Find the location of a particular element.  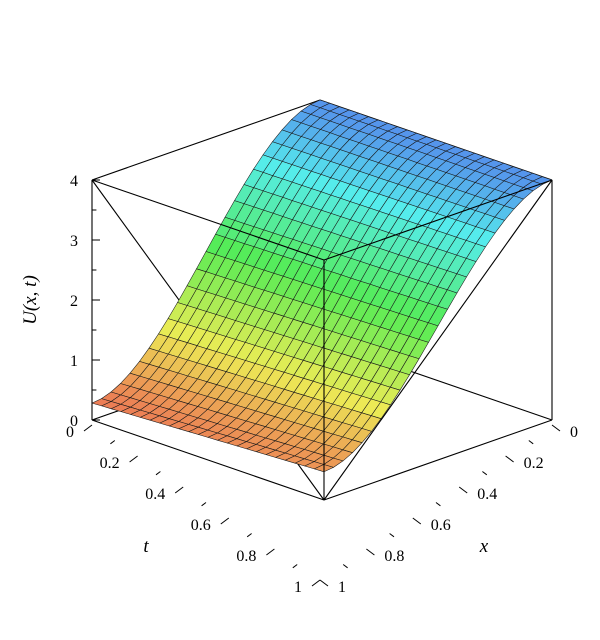

z-axis-tick-label: 4 is located at coordinates (74, 181).